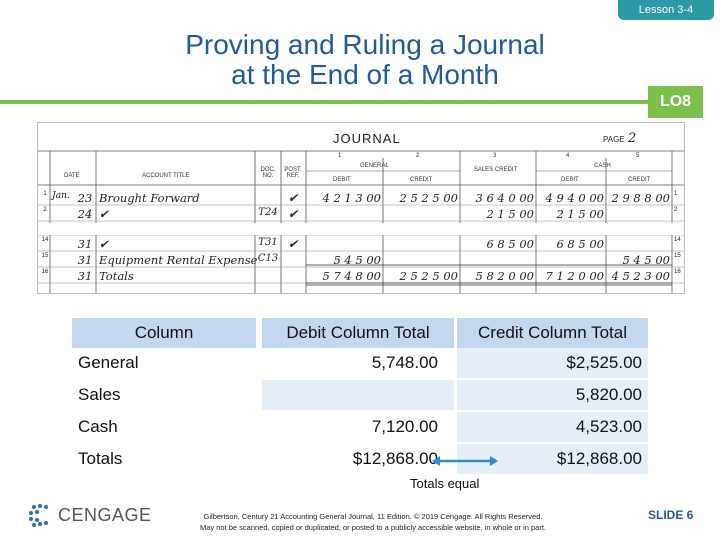  Describe the element at coordinates (324, 102) in the screenshot. I see `title-rule` at that location.